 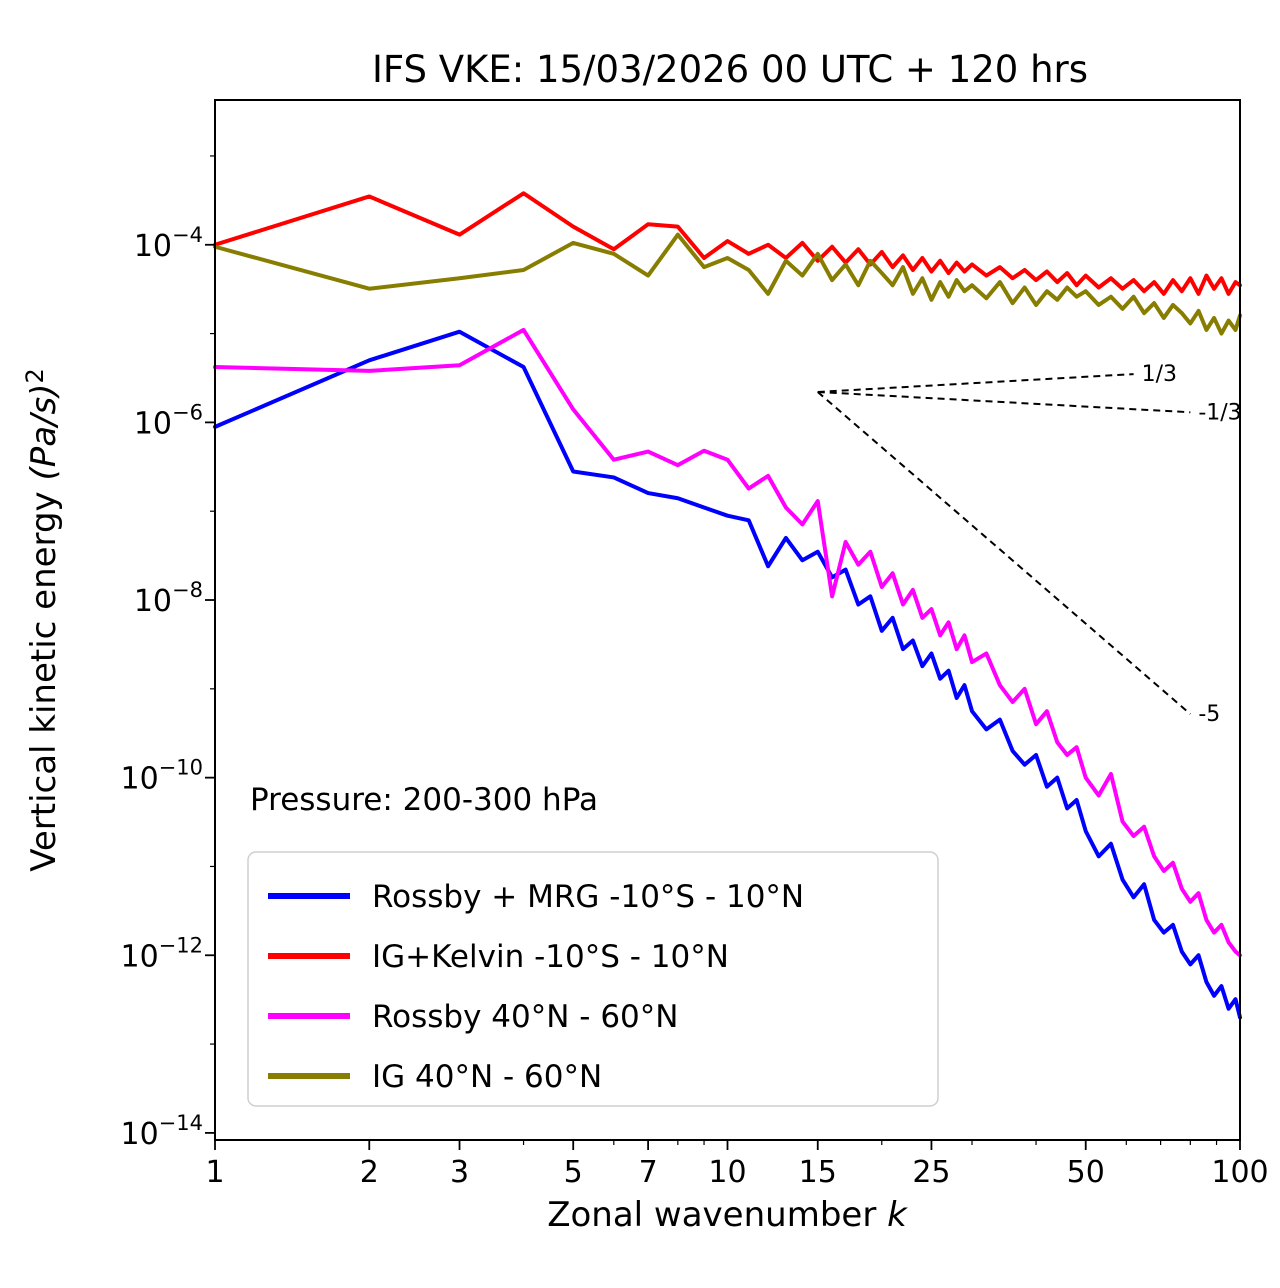 I want to click on x-tick-label: 15, so click(x=818, y=1172).